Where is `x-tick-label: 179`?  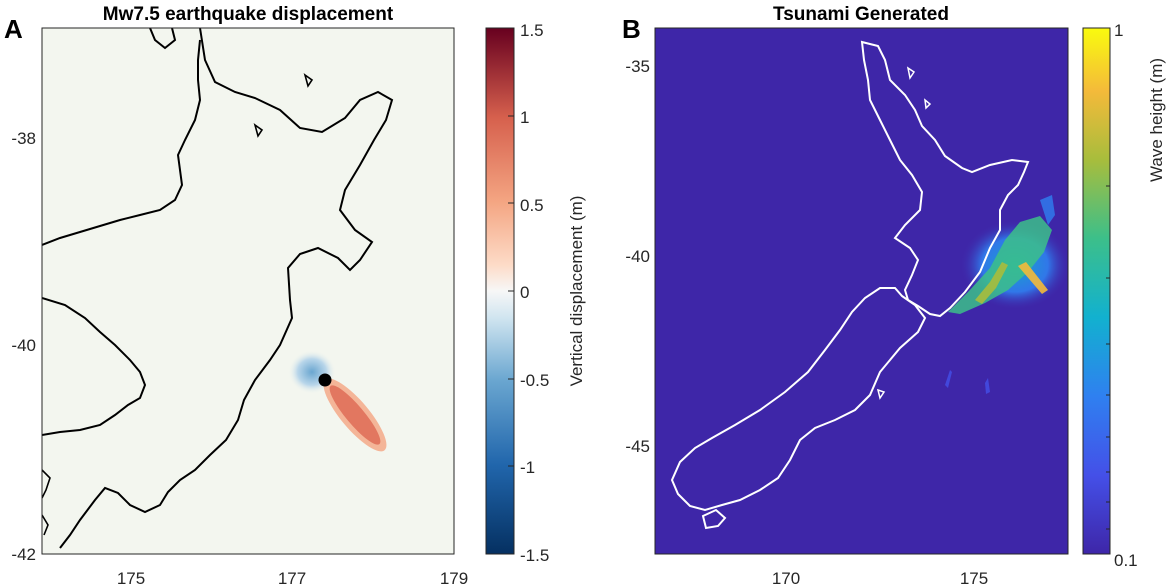
x-tick-label: 179 is located at coordinates (454, 578).